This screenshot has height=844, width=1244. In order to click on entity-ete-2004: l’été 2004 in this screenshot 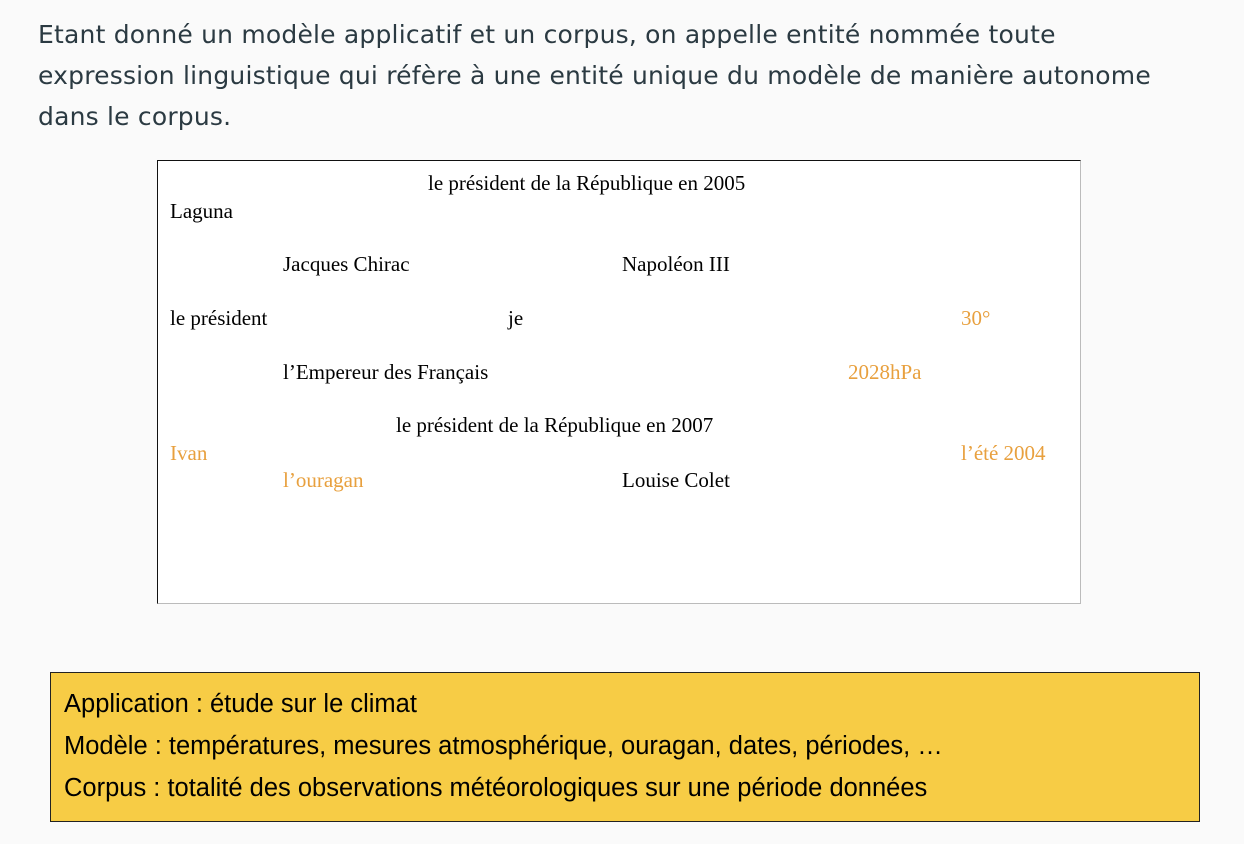, I will do `click(1003, 453)`.